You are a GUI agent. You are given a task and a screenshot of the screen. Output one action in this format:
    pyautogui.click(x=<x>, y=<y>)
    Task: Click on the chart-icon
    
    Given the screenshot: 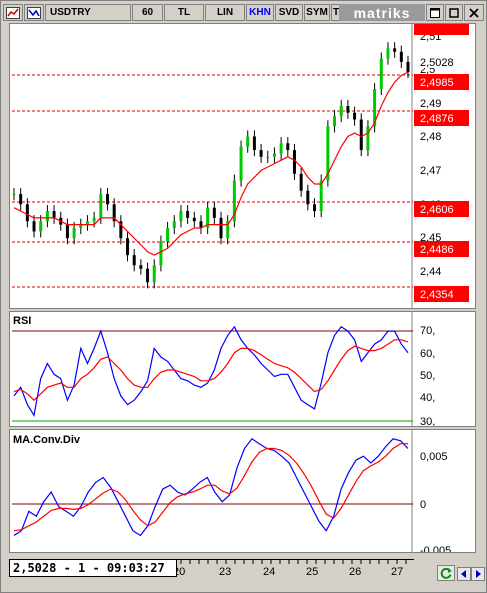 What is the action you would take?
    pyautogui.click(x=13, y=12)
    